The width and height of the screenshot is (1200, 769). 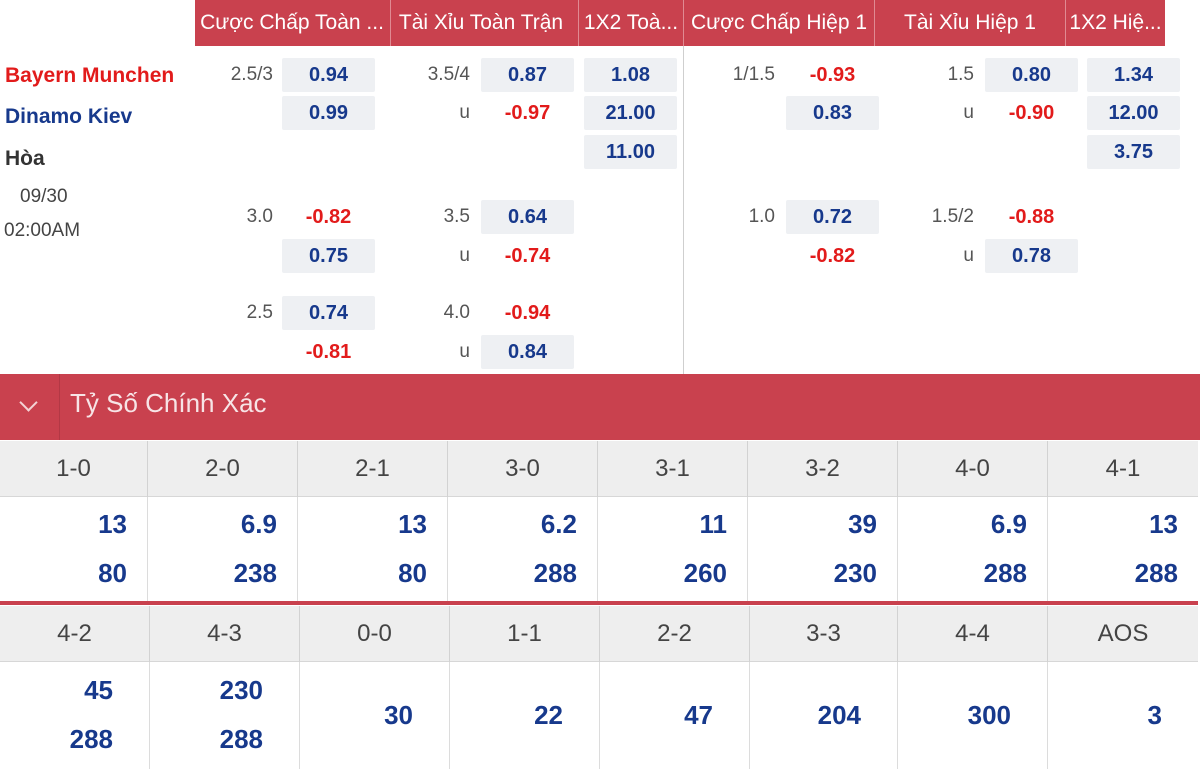 What do you see at coordinates (25, 158) in the screenshot?
I see `draw-label: Hòa` at bounding box center [25, 158].